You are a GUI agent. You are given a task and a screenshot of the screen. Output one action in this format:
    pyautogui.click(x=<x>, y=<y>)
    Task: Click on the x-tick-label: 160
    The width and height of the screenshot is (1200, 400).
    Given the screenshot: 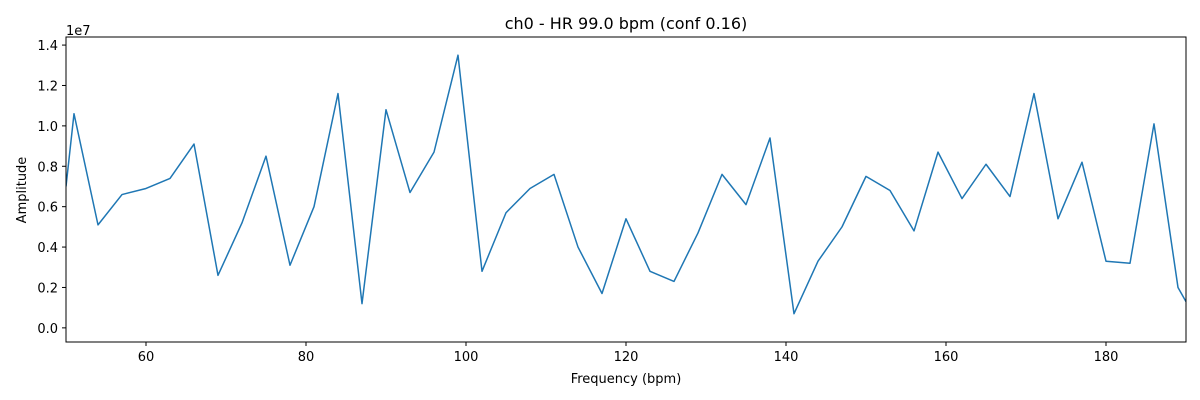 What is the action you would take?
    pyautogui.click(x=946, y=357)
    